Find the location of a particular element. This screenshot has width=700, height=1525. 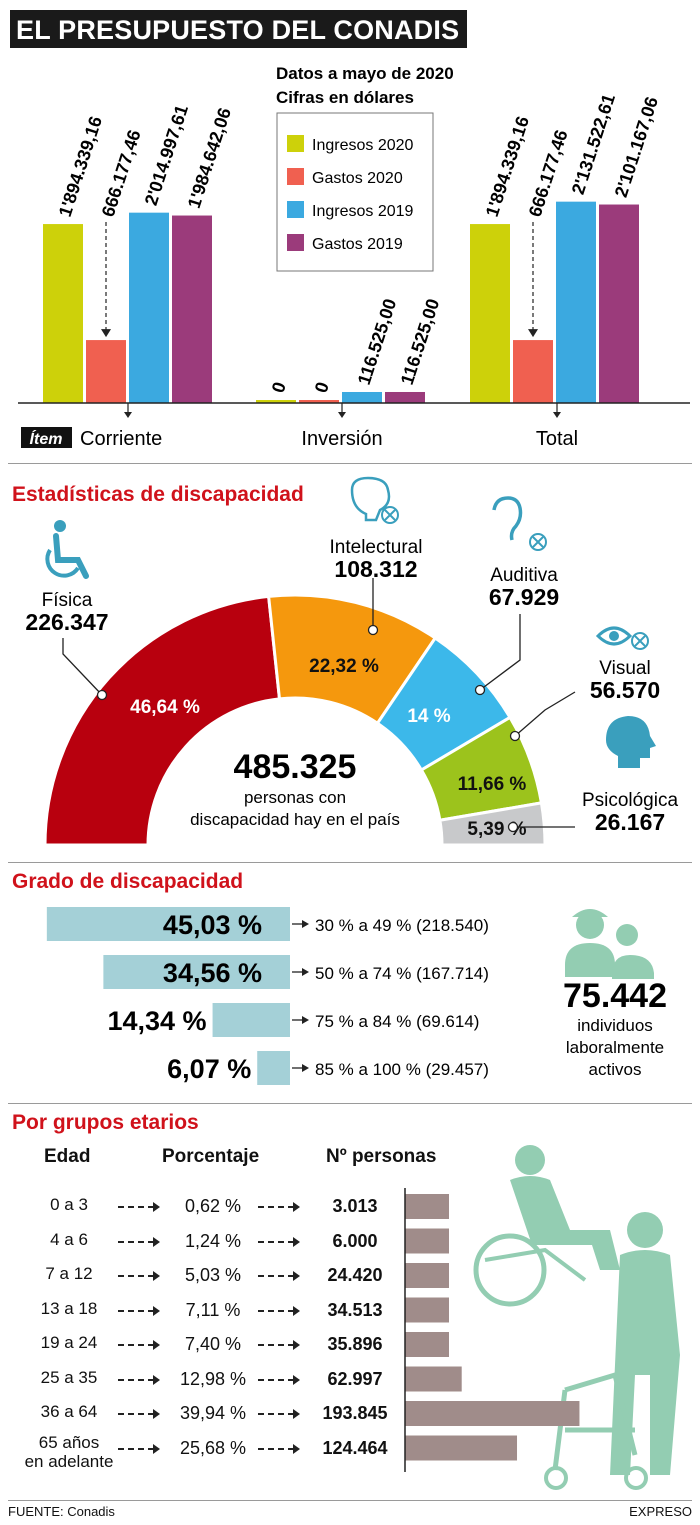

category-count-label: 108.312 is located at coordinates (375, 569).